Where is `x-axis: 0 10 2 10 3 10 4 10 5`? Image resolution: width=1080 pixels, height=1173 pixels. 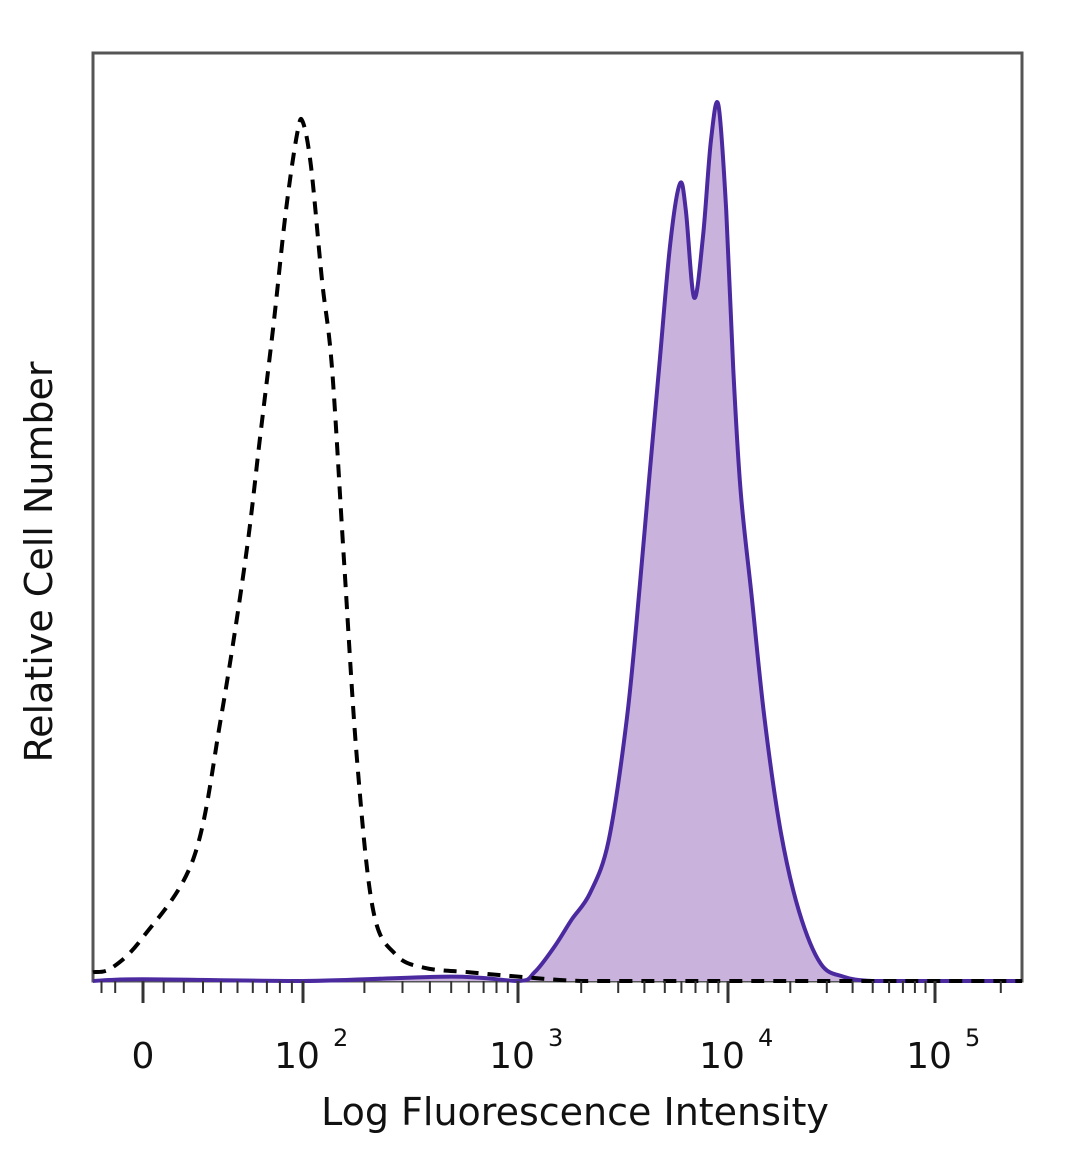
x-axis: 0 10 2 10 3 10 4 10 5 is located at coordinates (551, 1029).